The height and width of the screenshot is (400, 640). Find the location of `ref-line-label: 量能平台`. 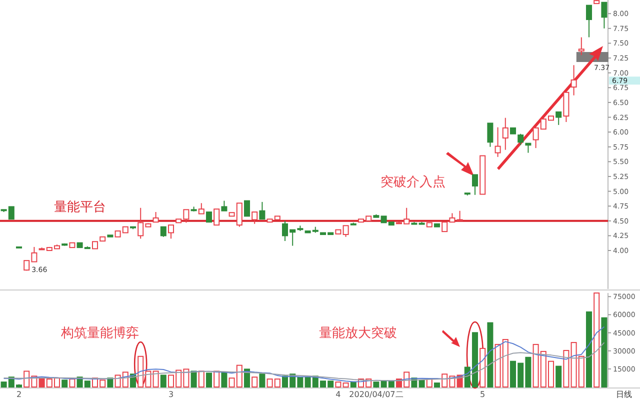

ref-line-label: 量能平台 is located at coordinates (80, 207).